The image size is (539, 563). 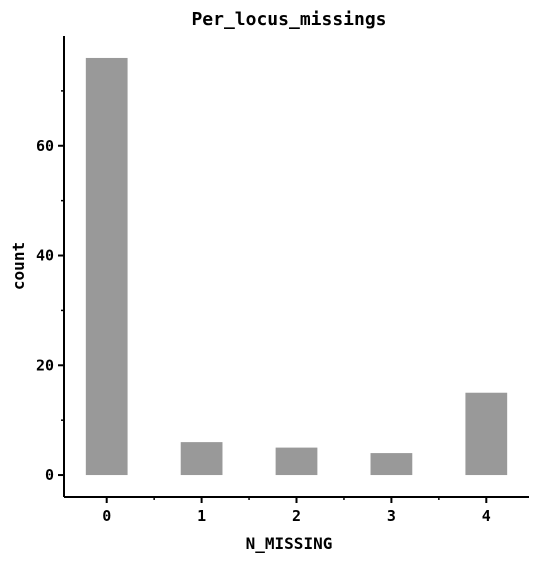 I want to click on x-axis: 0 1 2 3 4, so click(x=296, y=510).